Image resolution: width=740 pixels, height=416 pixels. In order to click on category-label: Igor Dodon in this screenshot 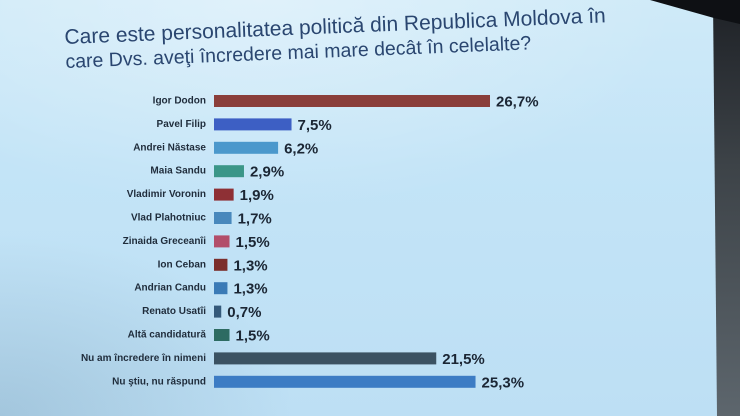, I will do `click(179, 101)`.